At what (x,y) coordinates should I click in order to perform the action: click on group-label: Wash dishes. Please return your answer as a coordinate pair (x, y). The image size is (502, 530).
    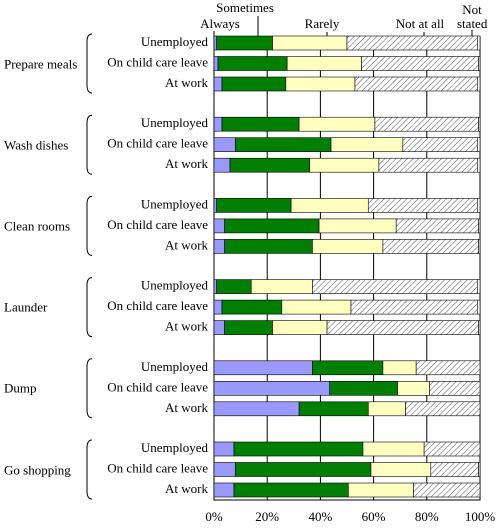
    Looking at the image, I should click on (36, 145).